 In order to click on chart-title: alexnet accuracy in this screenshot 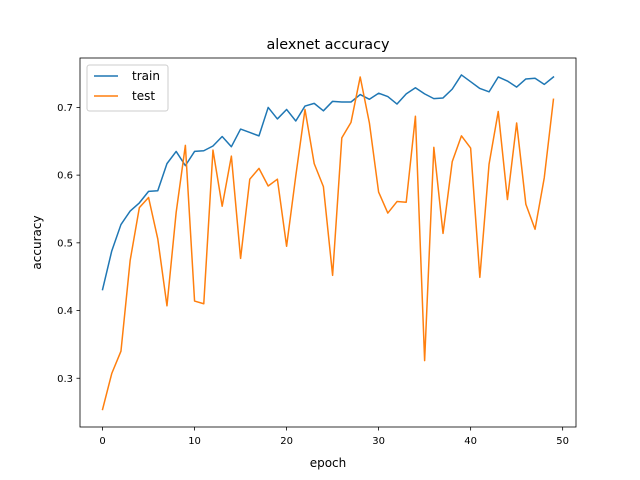, I will do `click(328, 45)`.